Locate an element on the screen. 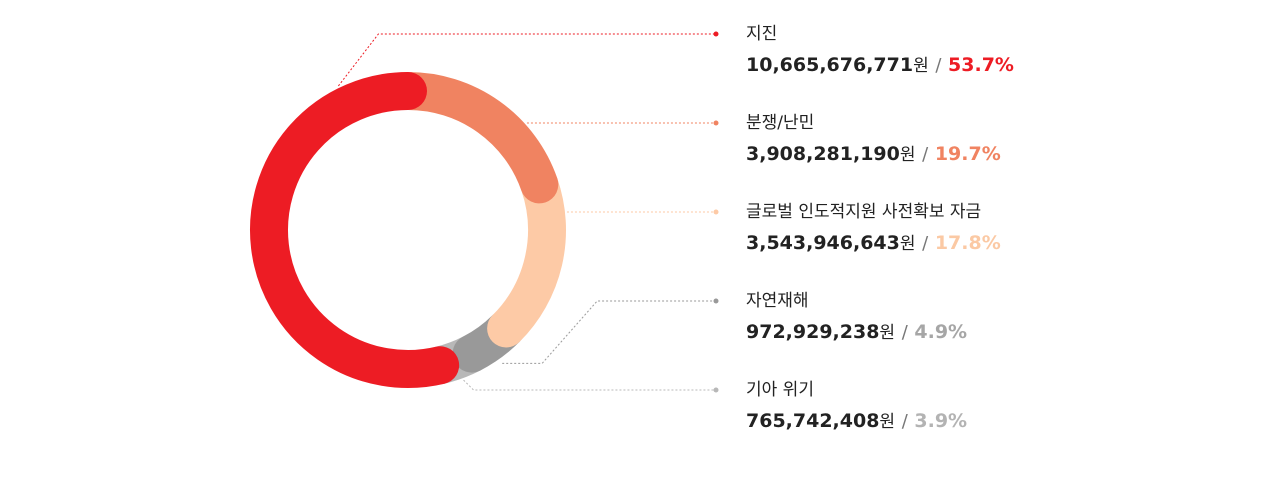 The width and height of the screenshot is (1280, 478). legend-label: 글로벌 인도적지원 사전확보 자금 is located at coordinates (864, 212).